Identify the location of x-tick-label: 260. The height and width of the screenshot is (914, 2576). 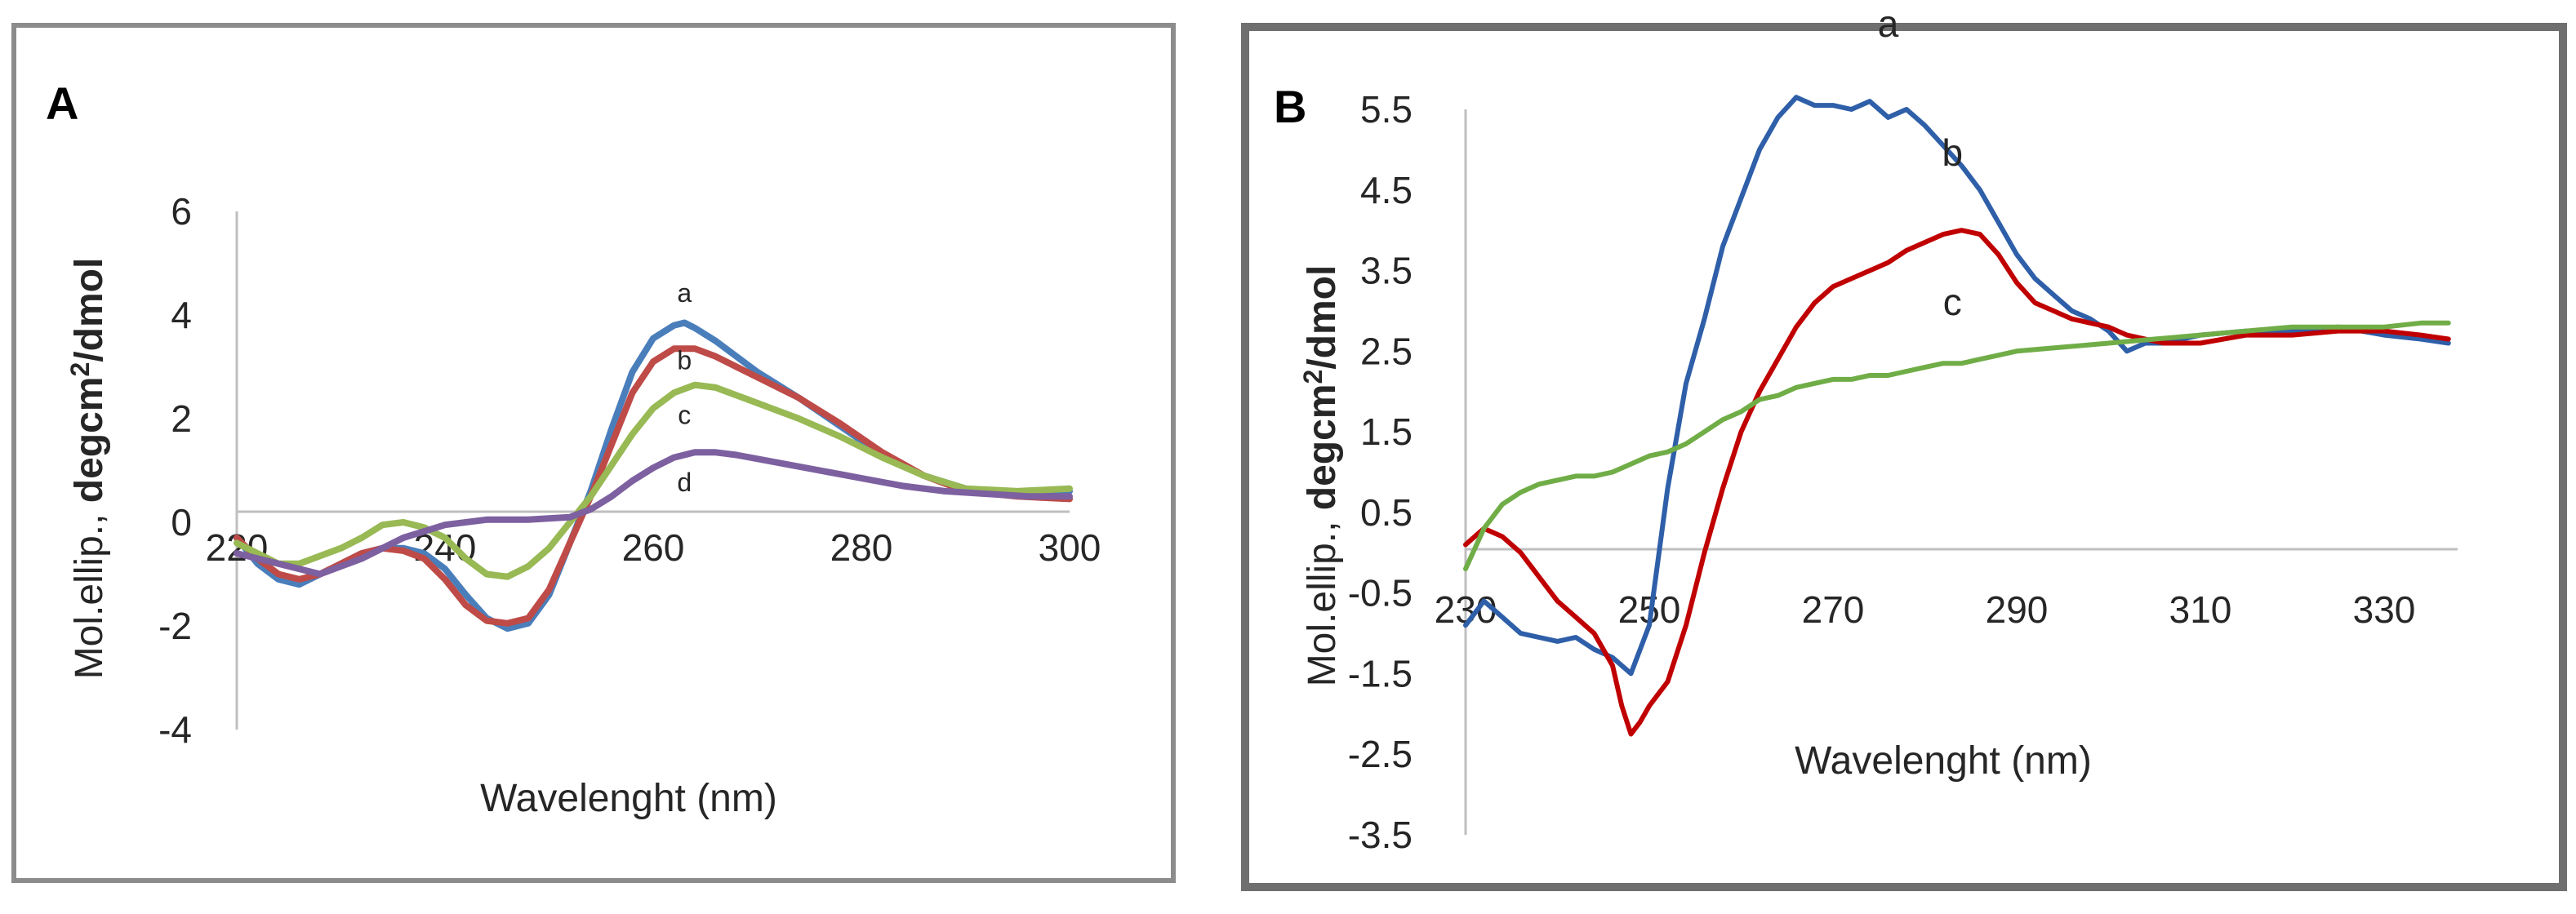
(653, 547).